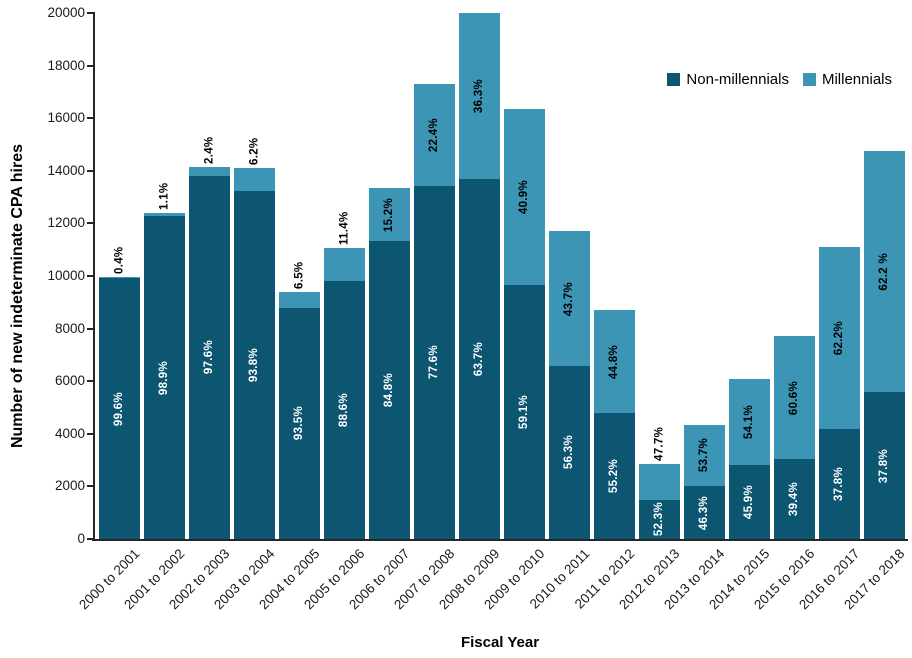 Image resolution: width=912 pixels, height=658 pixels. I want to click on non-millennials-pct-label: 55.2%, so click(613, 475).